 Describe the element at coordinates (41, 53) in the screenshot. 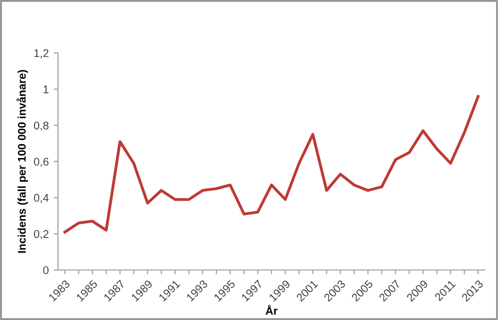

I see `y-tick-label: 1,2` at that location.